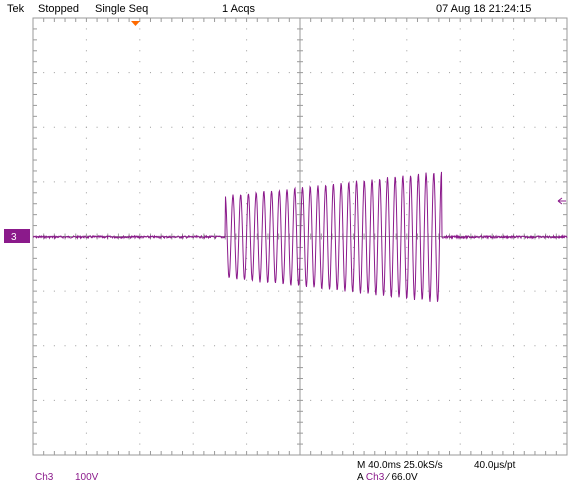 The width and height of the screenshot is (568, 493). I want to click on acquisition-mode: Single Seq, so click(122, 9).